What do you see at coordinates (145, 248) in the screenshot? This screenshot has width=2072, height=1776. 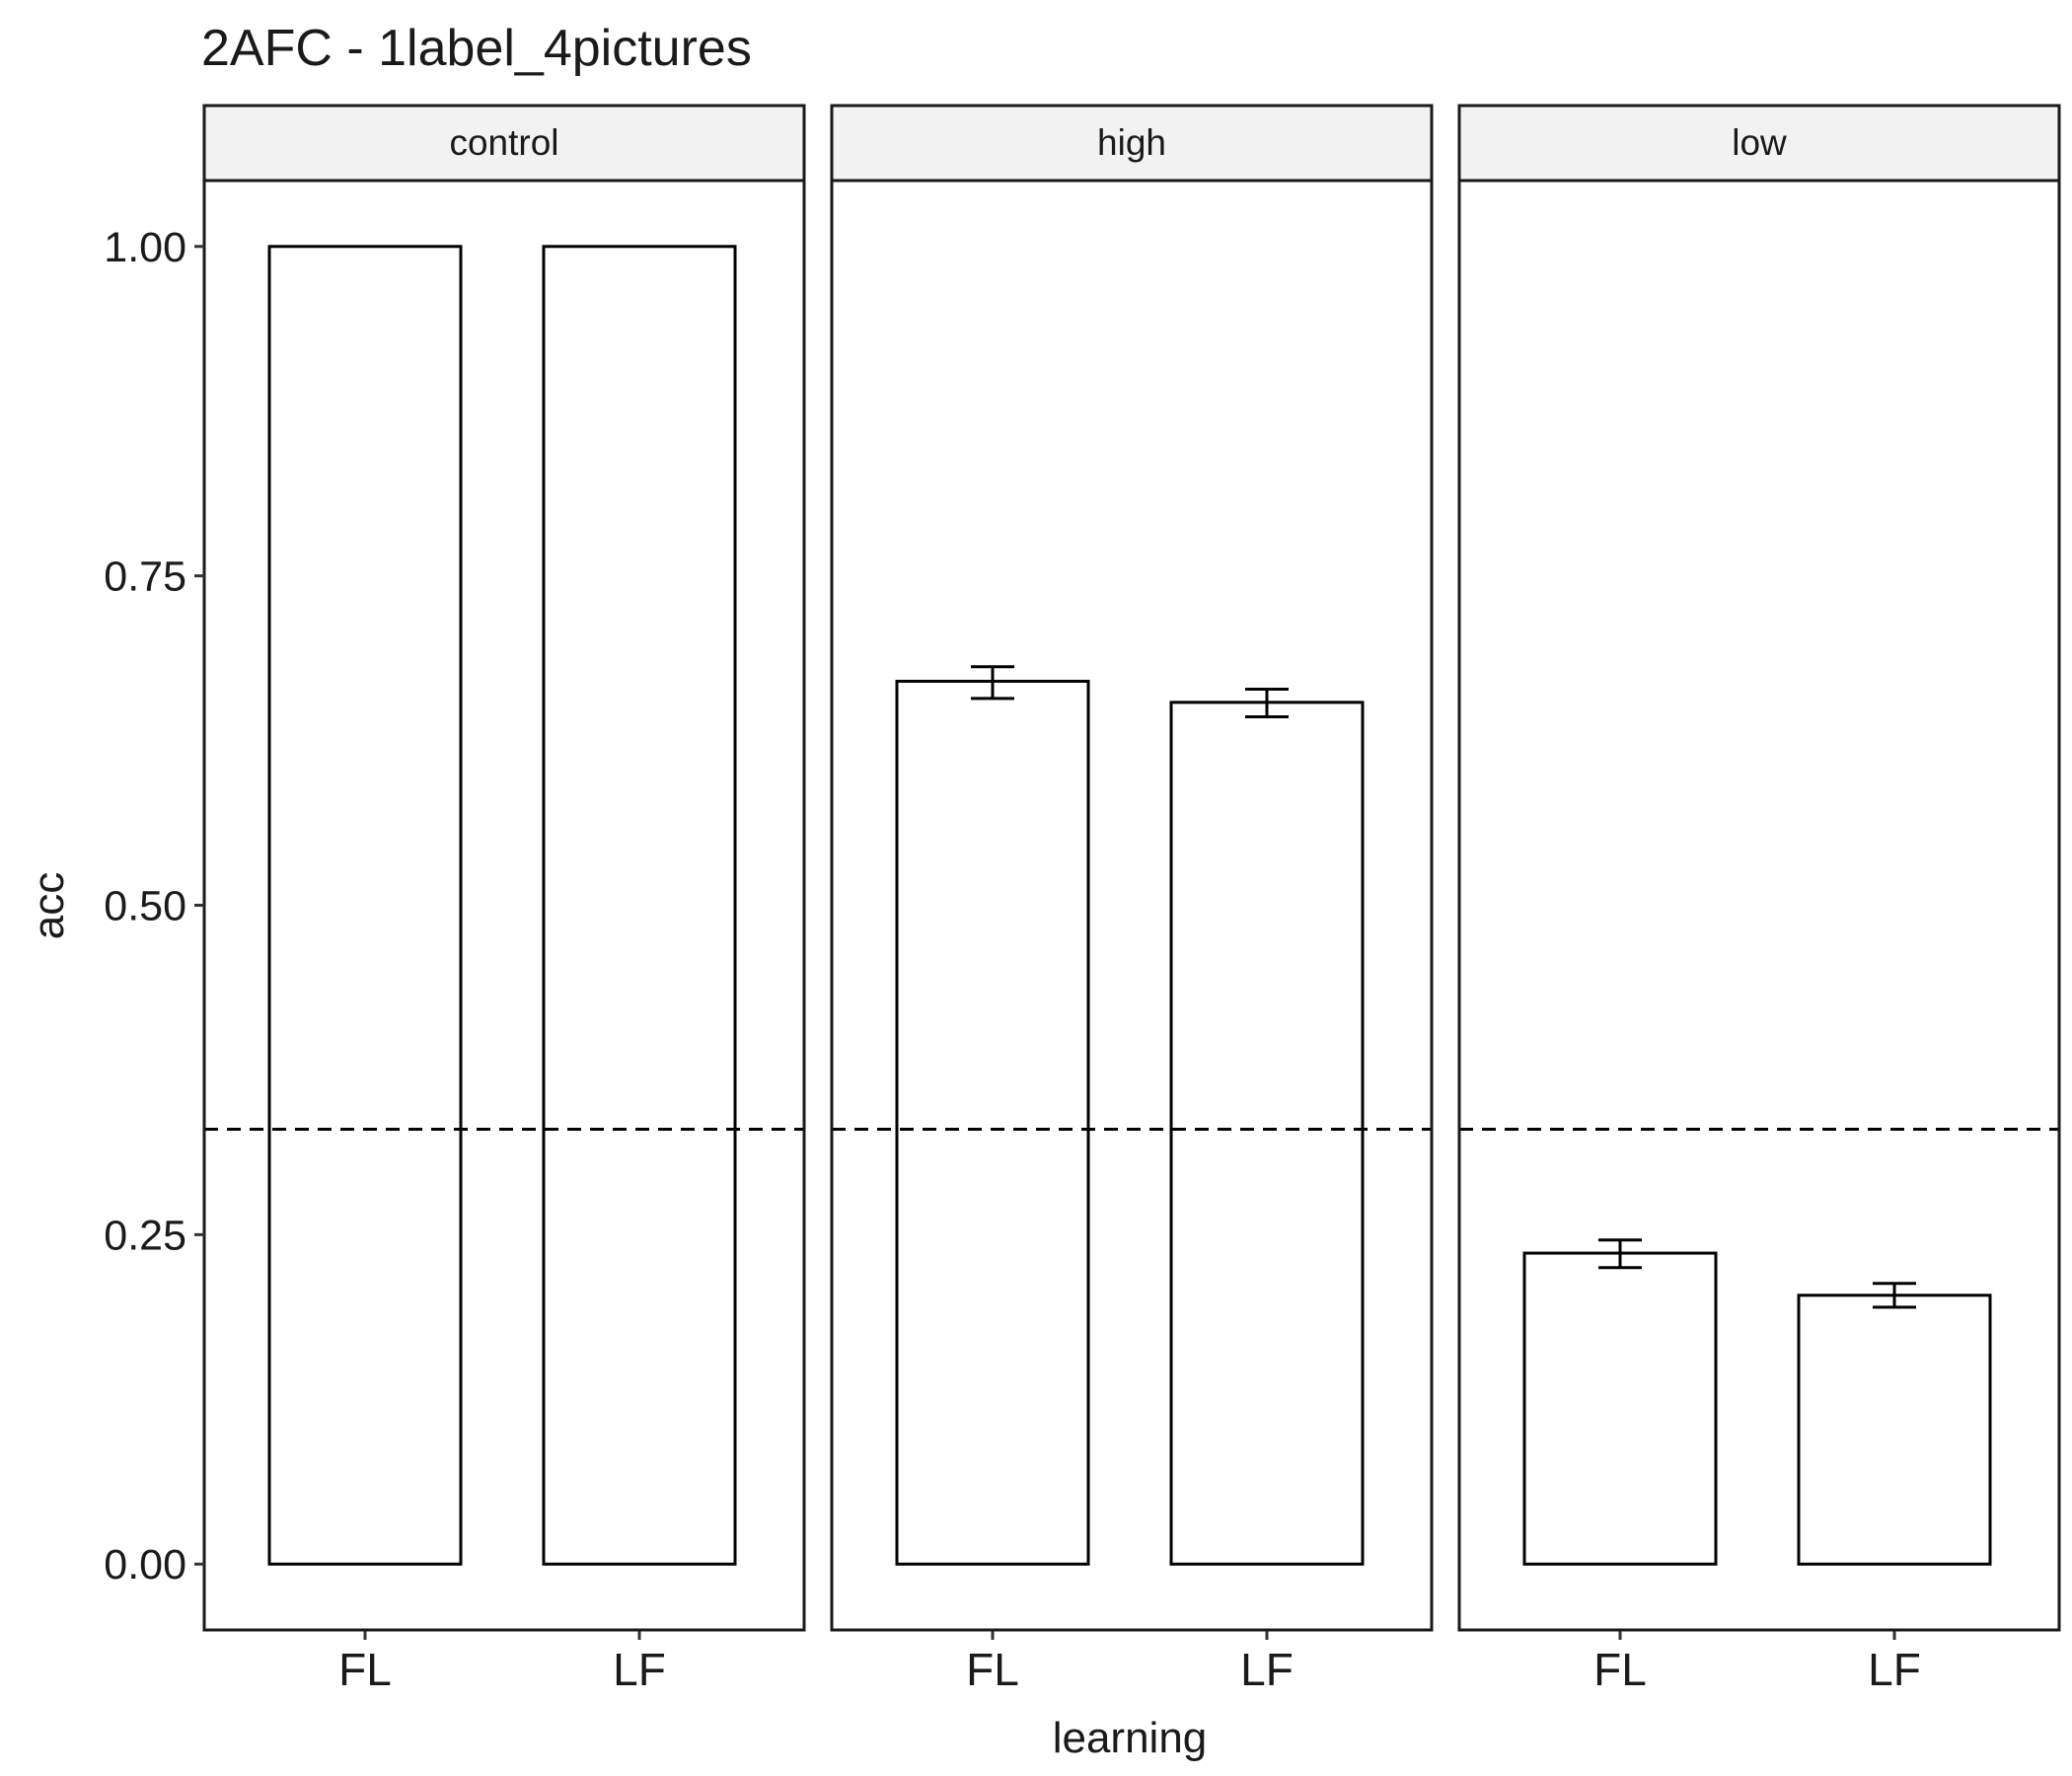 I see `y-tick-label: 1.00` at bounding box center [145, 248].